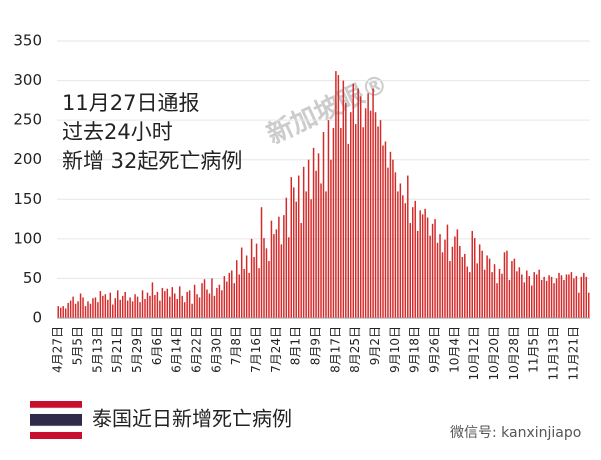  What do you see at coordinates (395, 349) in the screenshot?
I see `x-tick-label: 9月10日` at bounding box center [395, 349].